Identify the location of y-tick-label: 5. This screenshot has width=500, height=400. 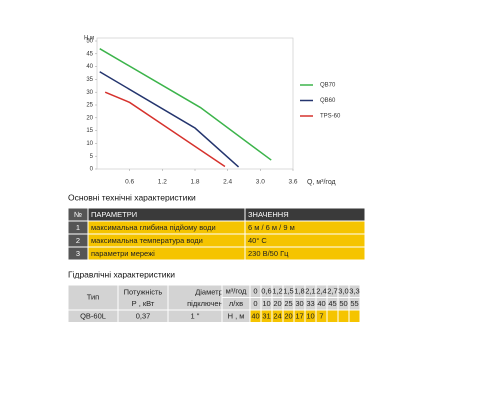
(92, 157).